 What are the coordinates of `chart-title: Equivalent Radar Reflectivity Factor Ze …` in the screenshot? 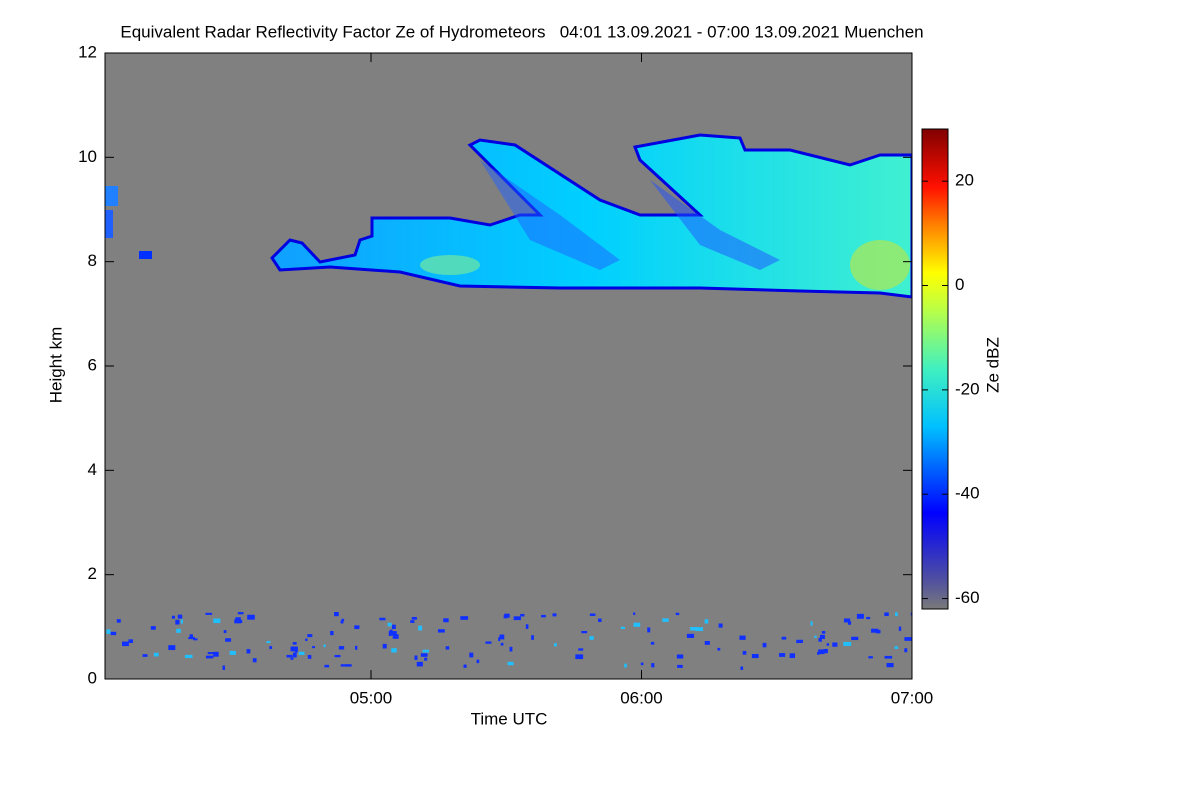 It's located at (521, 31).